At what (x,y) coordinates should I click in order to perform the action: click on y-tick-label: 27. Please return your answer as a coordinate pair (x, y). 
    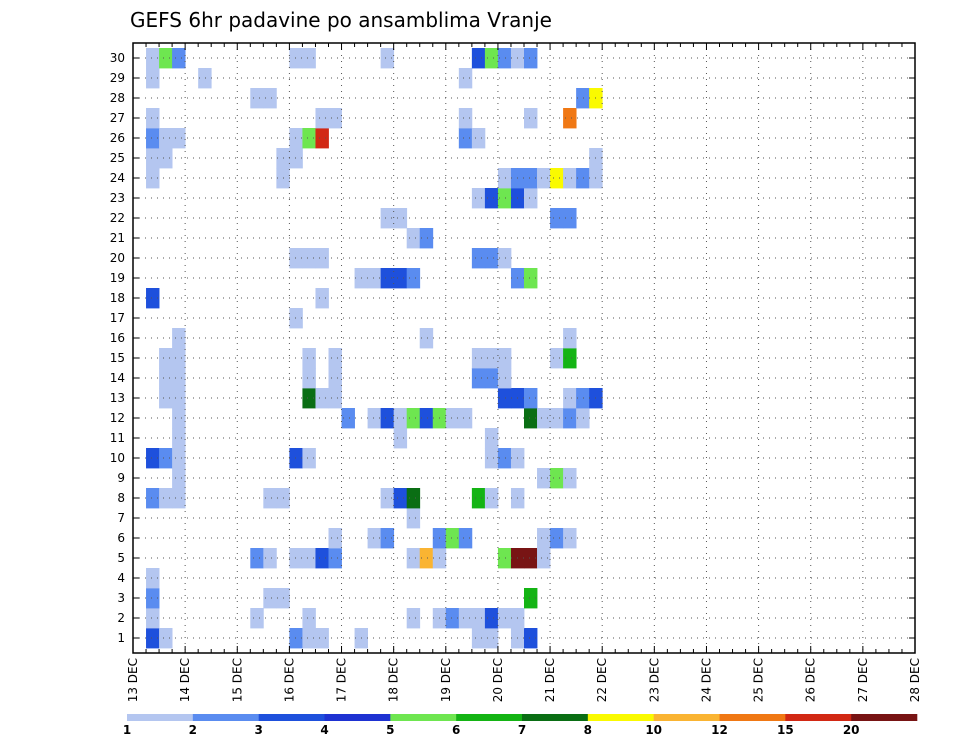
    Looking at the image, I should click on (117, 118).